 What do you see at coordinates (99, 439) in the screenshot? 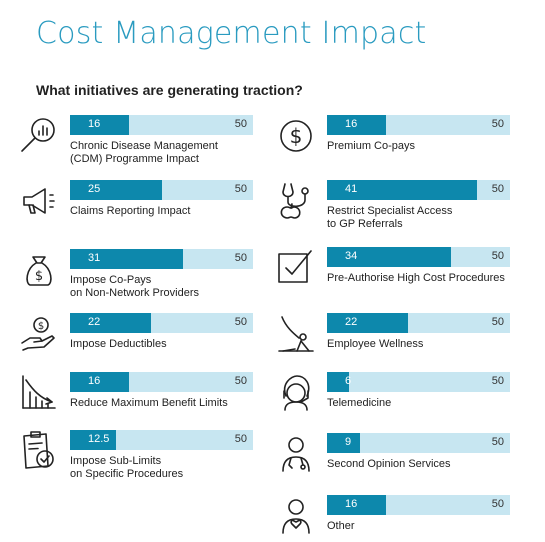
I see `bar-value-label: 12.5` at bounding box center [99, 439].